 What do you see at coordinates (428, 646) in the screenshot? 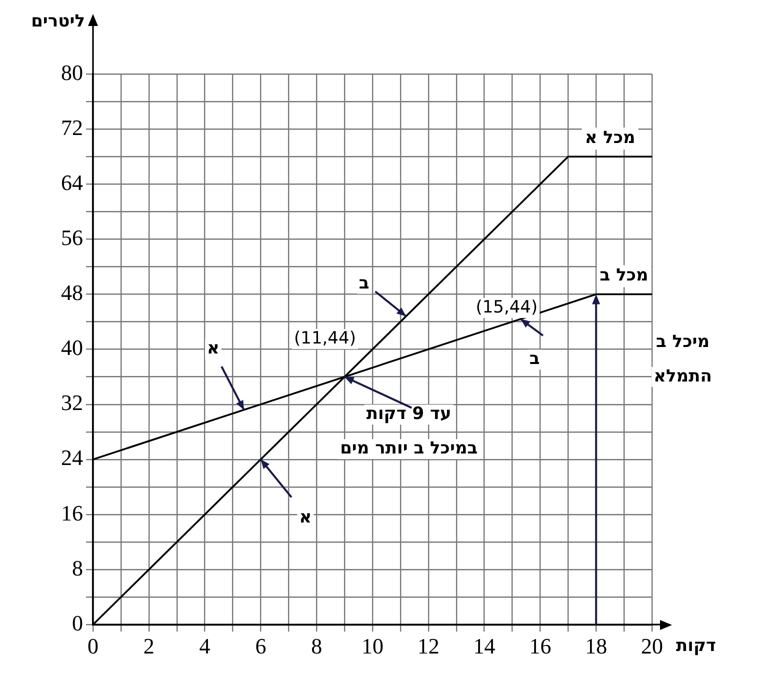
I see `x-tick-label: 12` at bounding box center [428, 646].